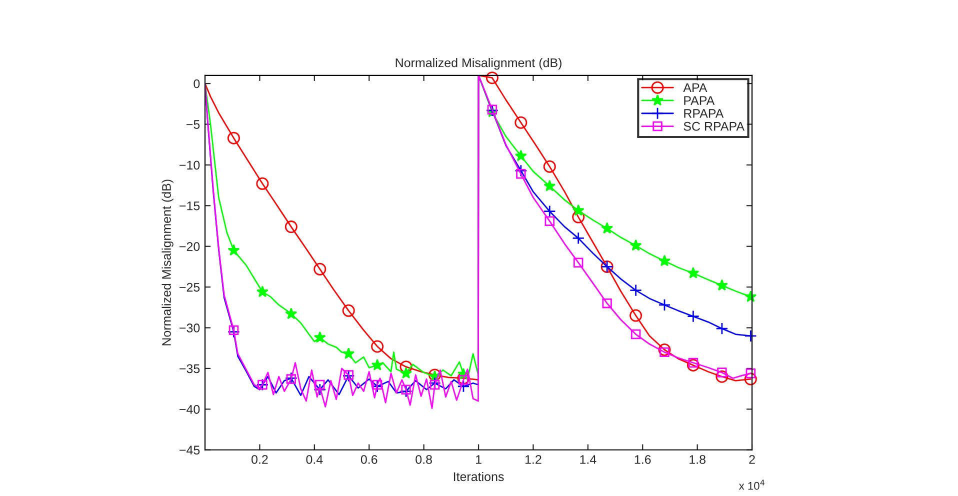 This screenshot has height=496, width=958. I want to click on x-tick-label: 1.2, so click(533, 459).